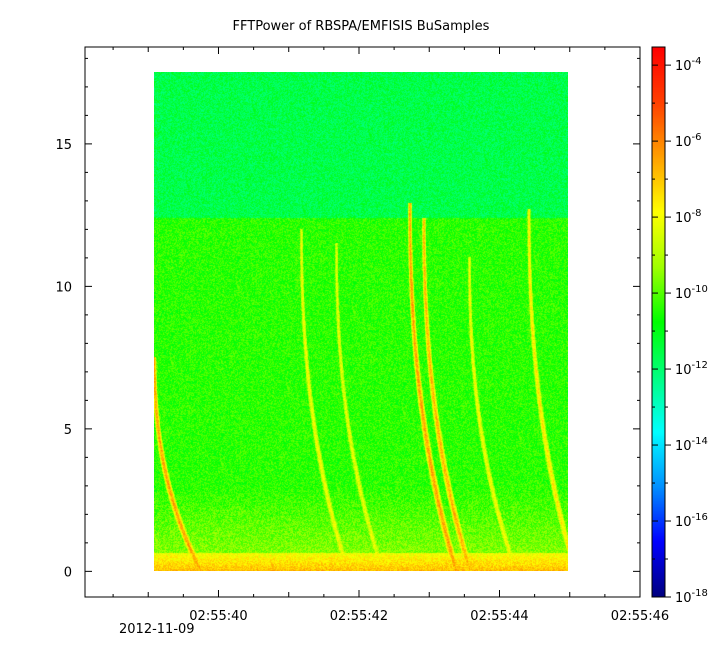 This screenshot has height=656, width=724. I want to click on chart-title: FFTPower of RBSPA/EMFISIS BuSamples, so click(361, 26).